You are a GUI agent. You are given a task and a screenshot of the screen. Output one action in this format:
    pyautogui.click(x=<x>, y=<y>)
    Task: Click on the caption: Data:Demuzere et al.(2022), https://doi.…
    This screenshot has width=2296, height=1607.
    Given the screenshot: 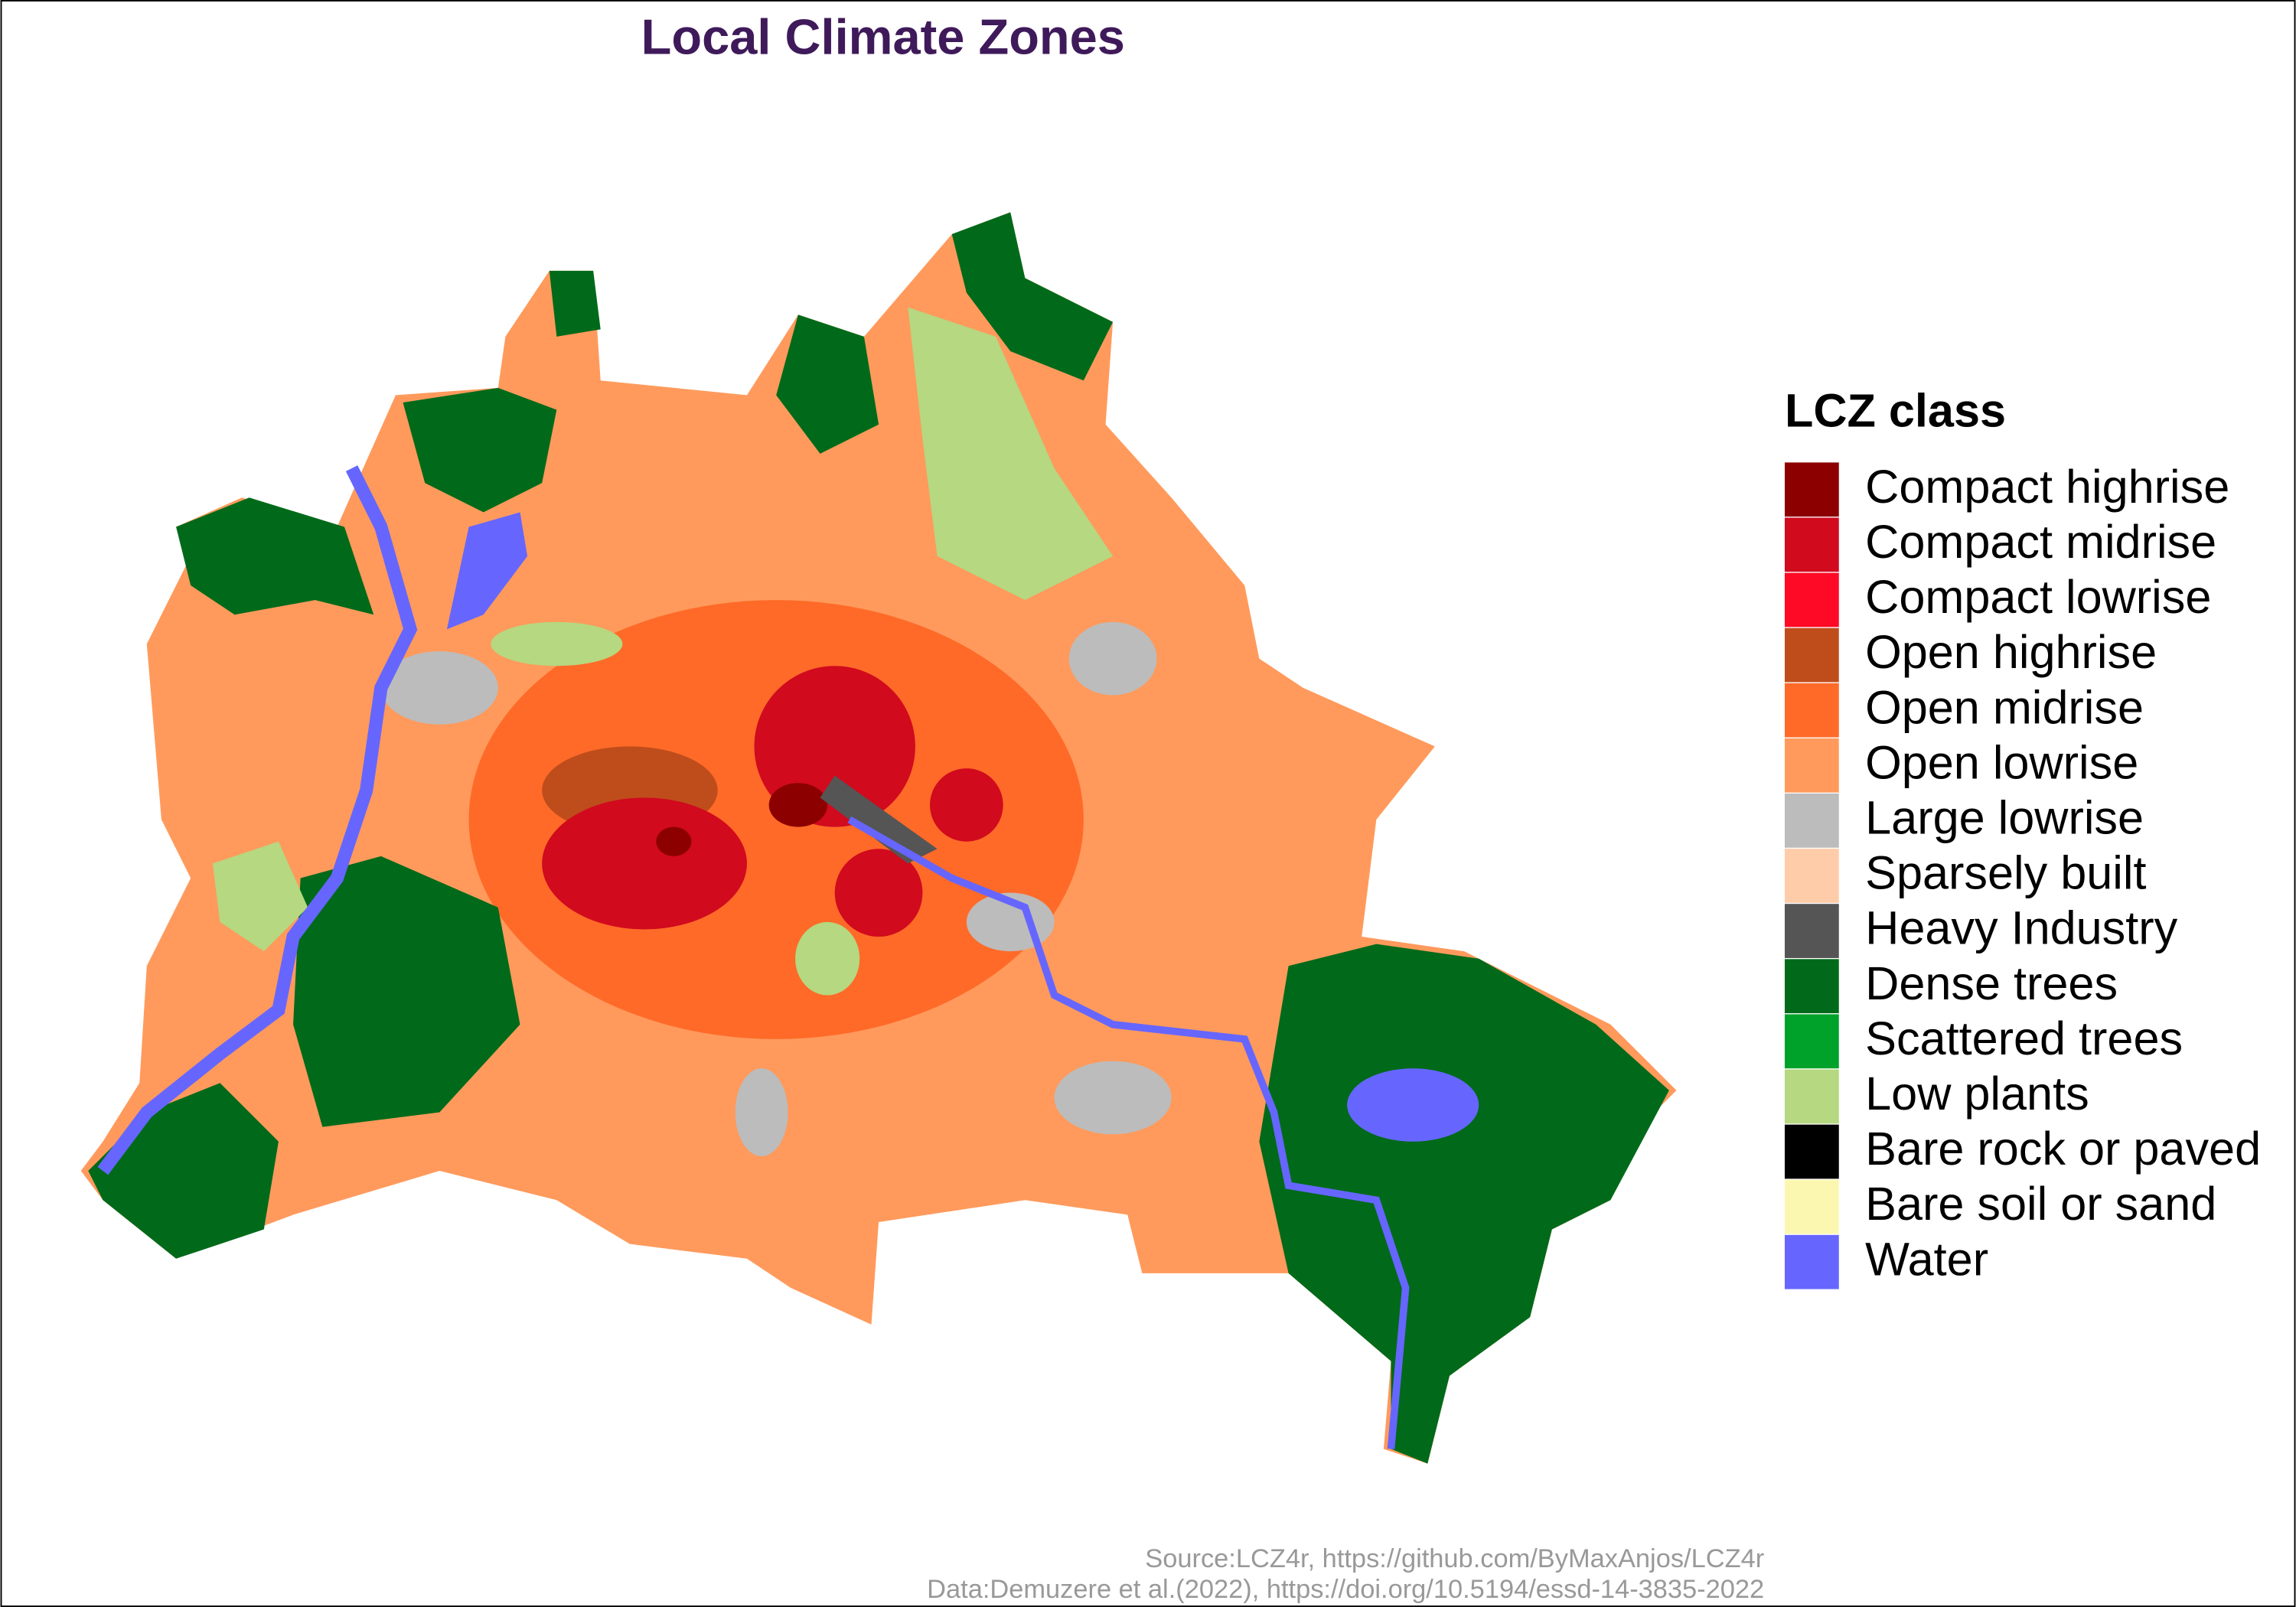 What is the action you would take?
    pyautogui.click(x=1345, y=1589)
    